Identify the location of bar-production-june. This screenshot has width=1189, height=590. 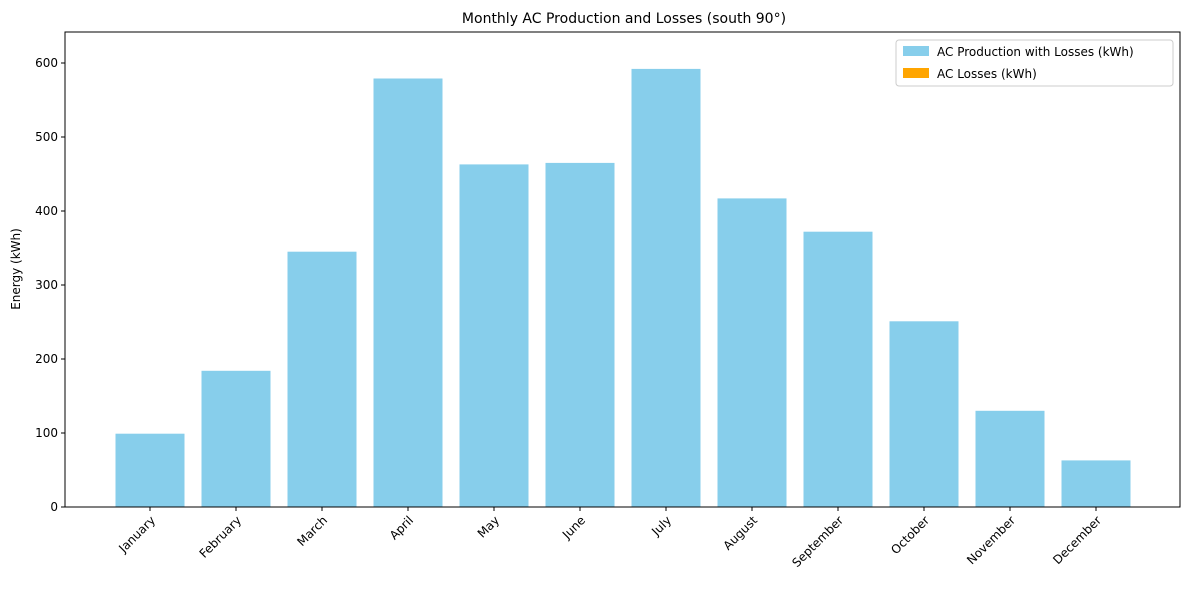
(580, 334).